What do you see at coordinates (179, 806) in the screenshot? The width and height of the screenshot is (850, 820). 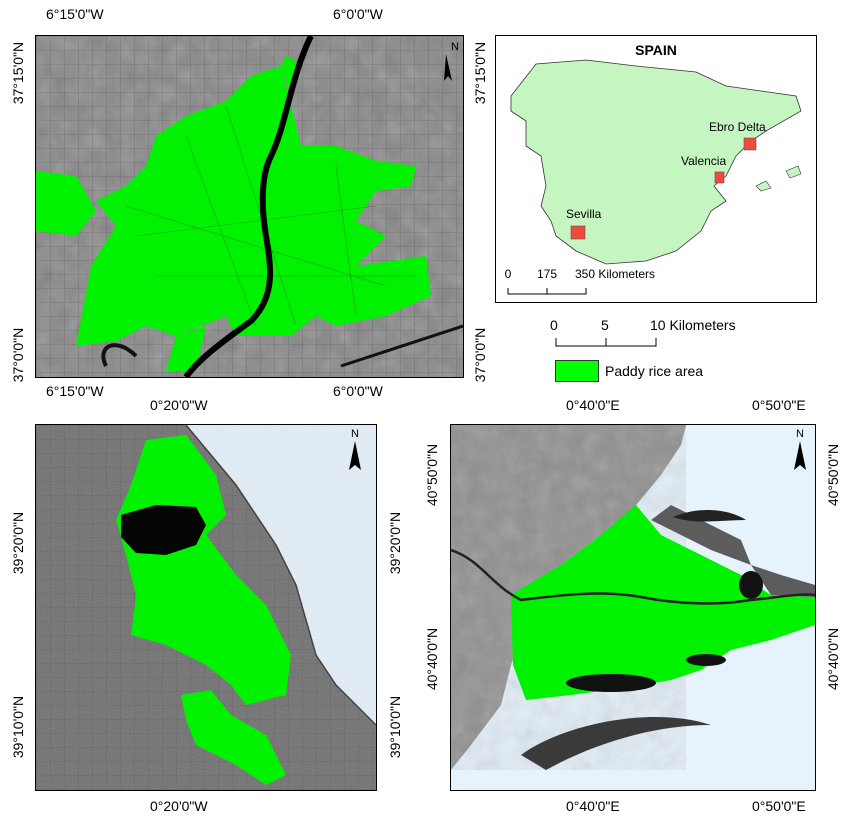 I see `map2-bottom-label-1: 0°20'0"W` at bounding box center [179, 806].